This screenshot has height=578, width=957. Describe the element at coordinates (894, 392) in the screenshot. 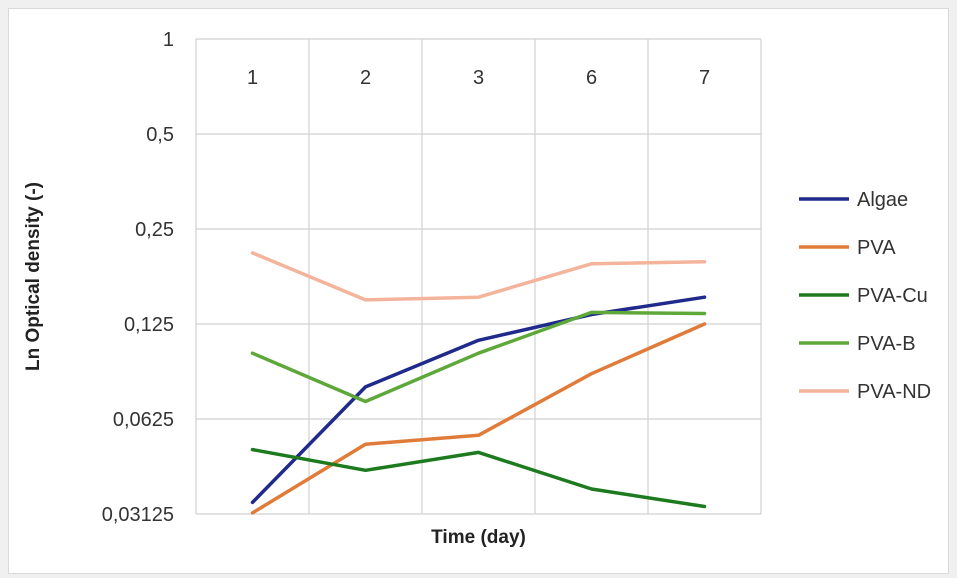

I see `legend-label: PVA-ND` at that location.